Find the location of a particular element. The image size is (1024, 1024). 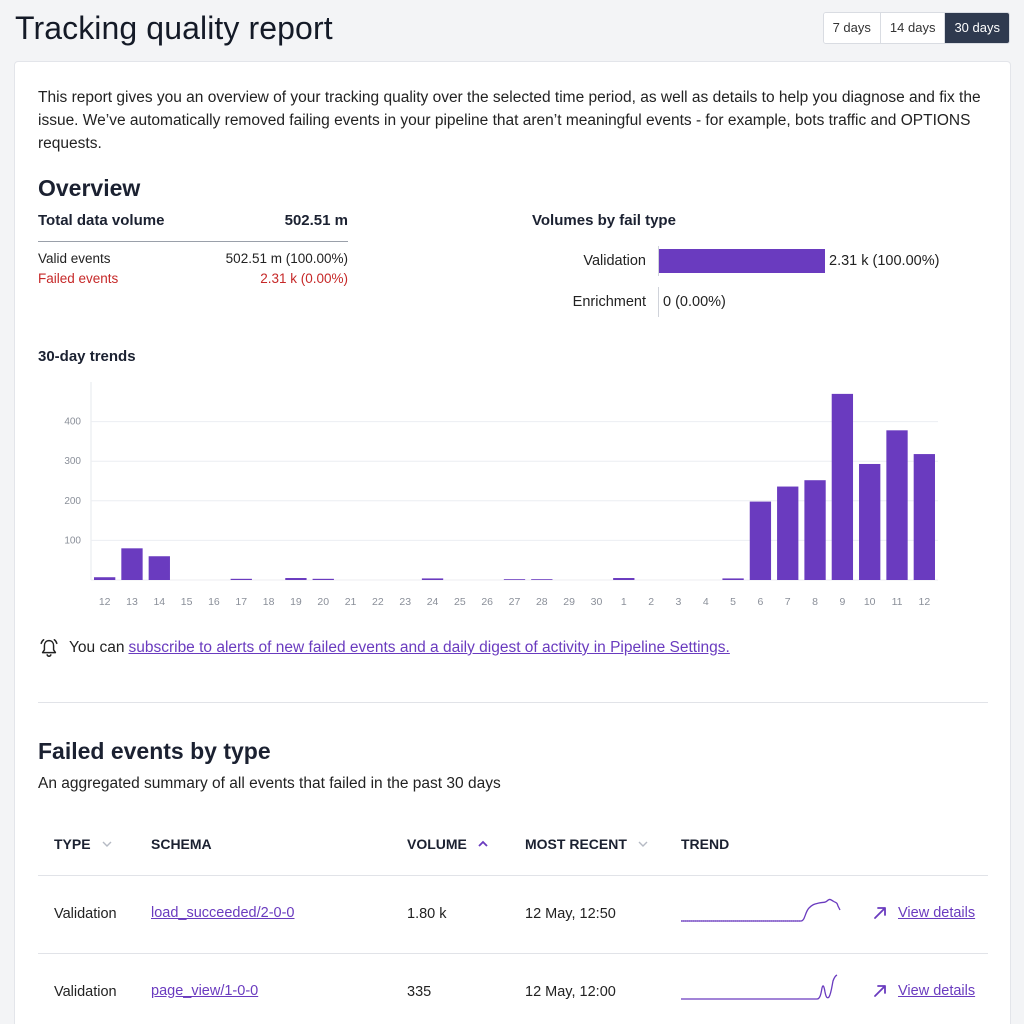

total-volume-label: Total data volume is located at coordinates (101, 220).